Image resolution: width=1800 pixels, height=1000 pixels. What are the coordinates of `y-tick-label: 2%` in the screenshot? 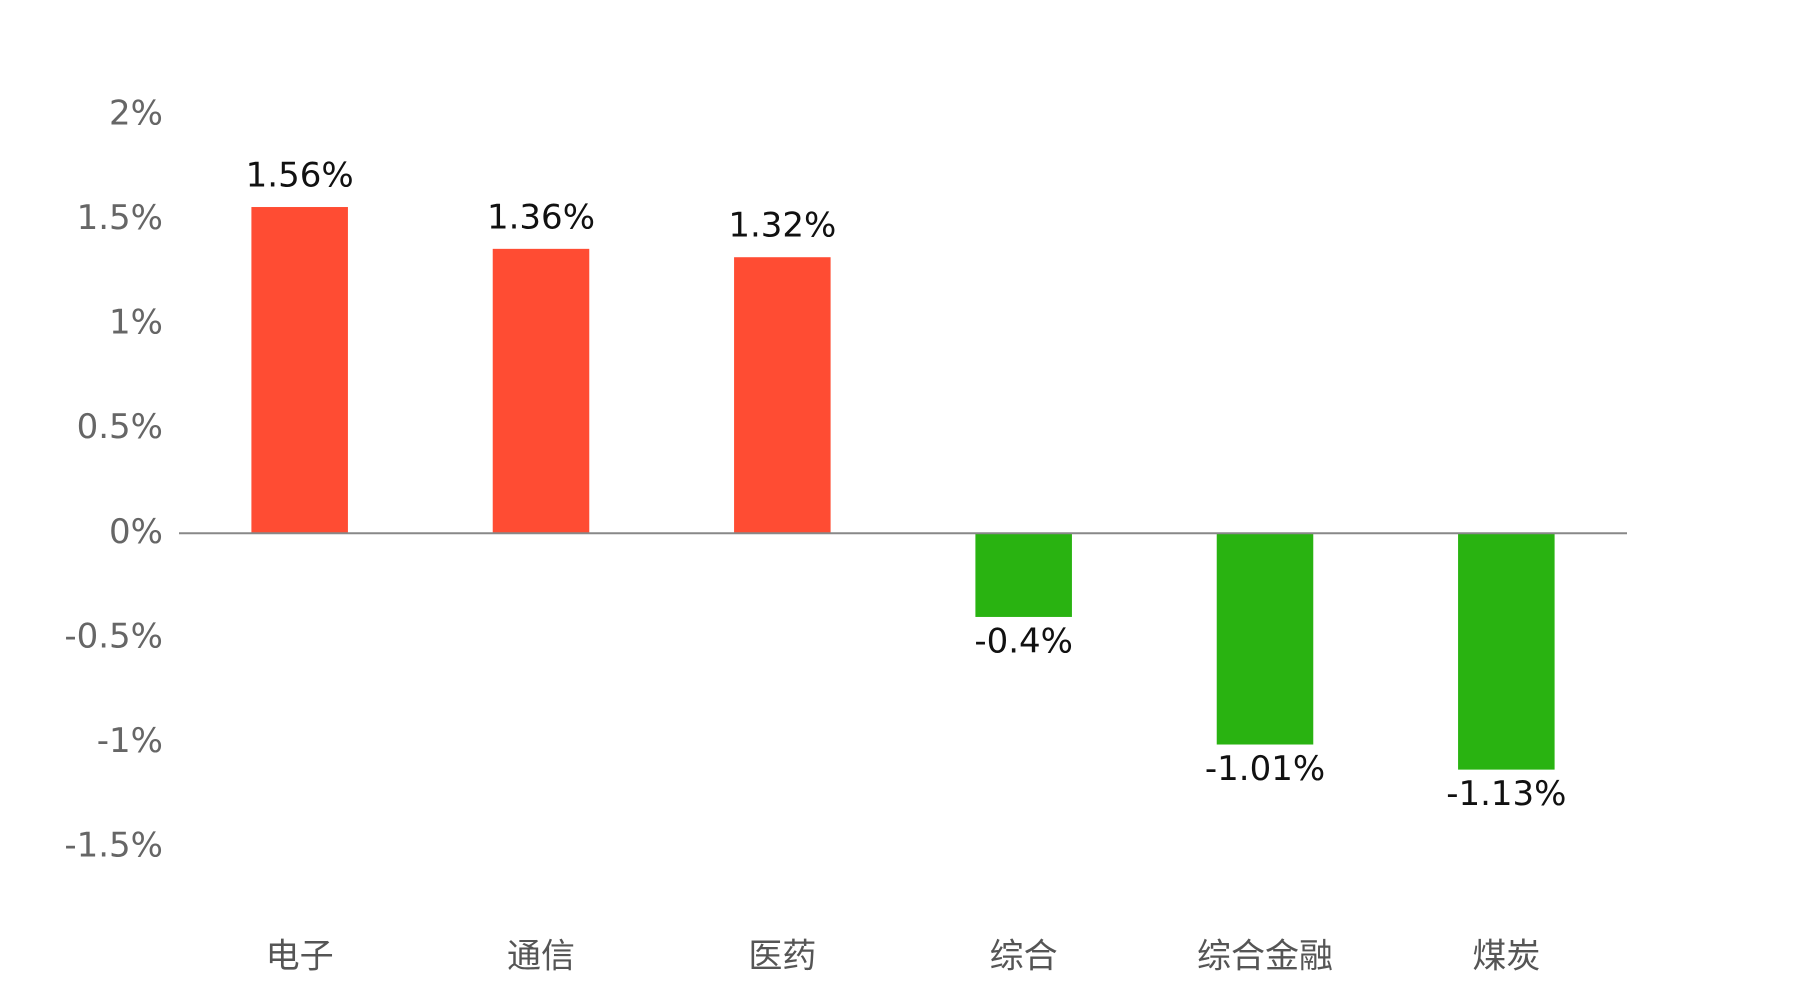 It's located at (136, 114).